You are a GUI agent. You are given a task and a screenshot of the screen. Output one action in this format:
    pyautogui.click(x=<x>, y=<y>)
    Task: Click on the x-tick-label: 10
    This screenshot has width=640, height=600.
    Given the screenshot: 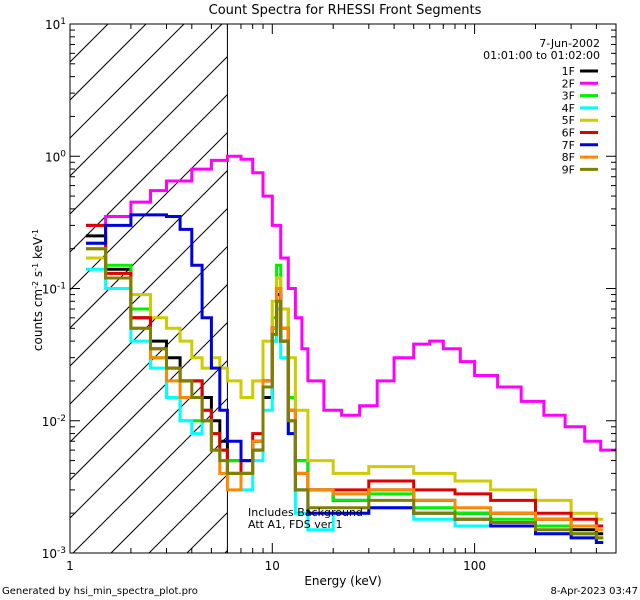 What is the action you would take?
    pyautogui.click(x=272, y=566)
    